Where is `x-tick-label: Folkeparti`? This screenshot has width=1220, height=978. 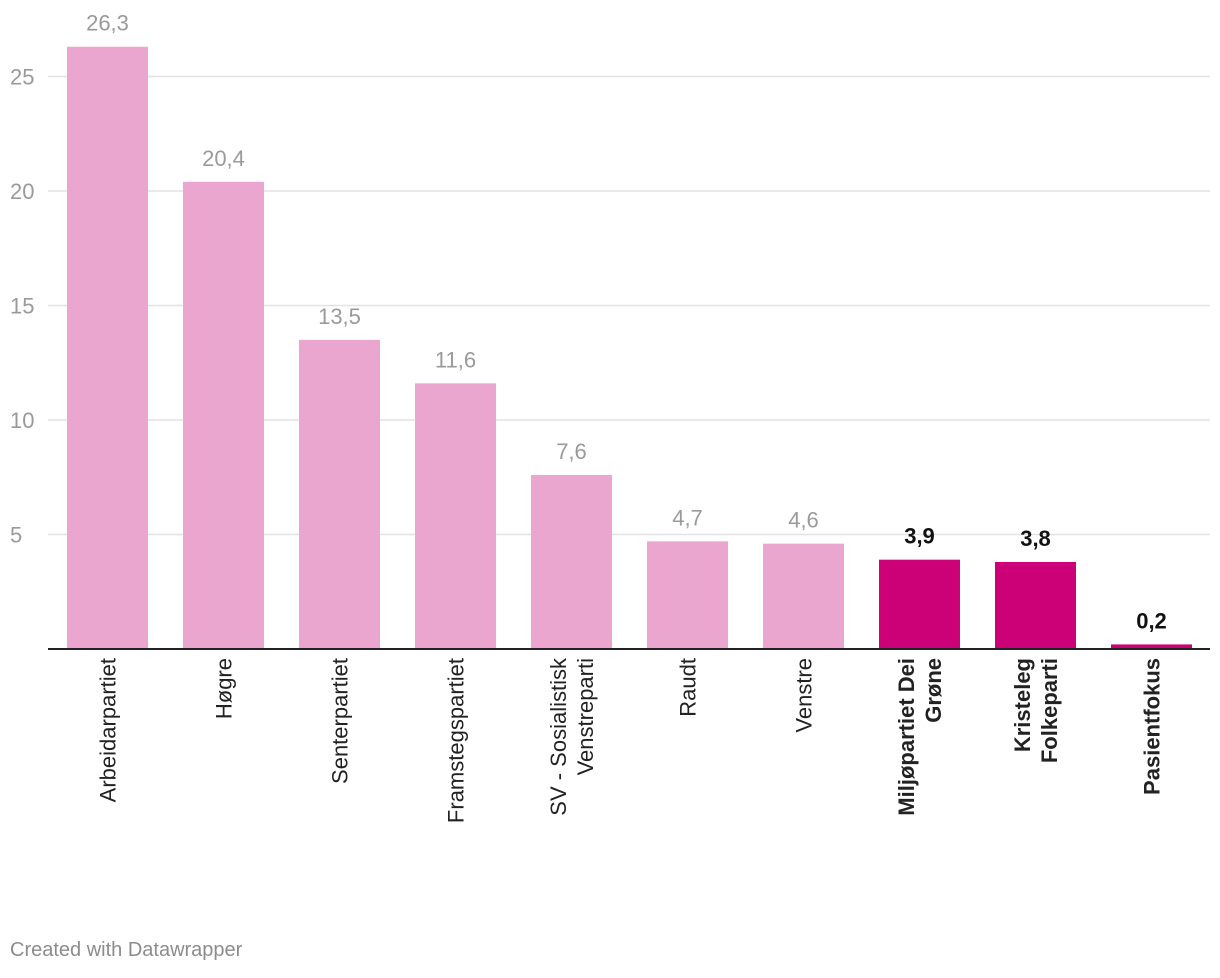
x-tick-label: Folkeparti is located at coordinates (1049, 710).